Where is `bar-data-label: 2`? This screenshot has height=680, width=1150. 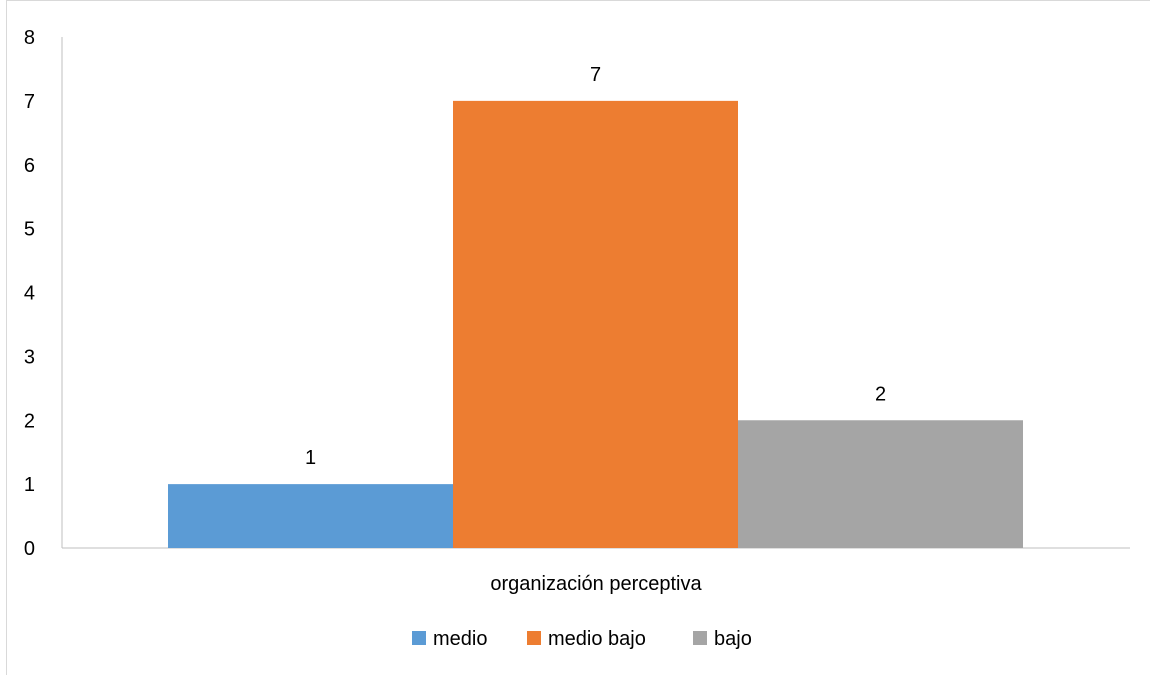 bar-data-label: 2 is located at coordinates (880, 394).